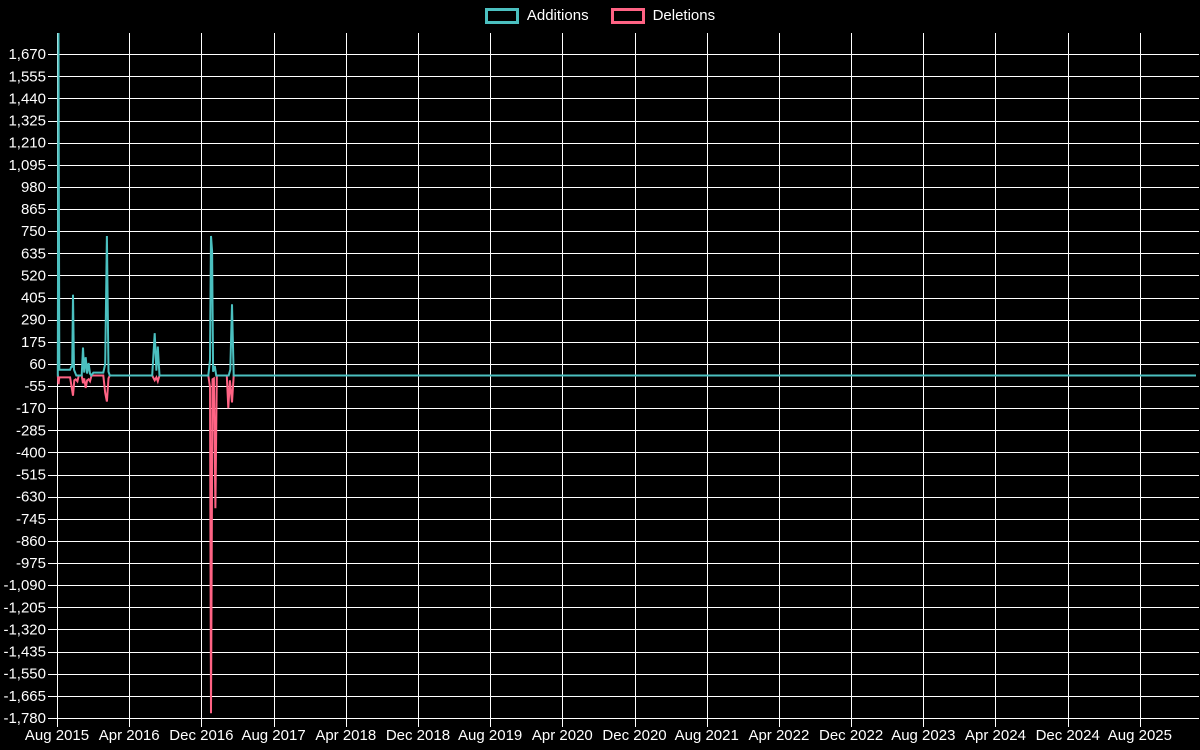 This screenshot has width=1200, height=750. What do you see at coordinates (851, 735) in the screenshot?
I see `x-tick-label: Dec 2022` at bounding box center [851, 735].